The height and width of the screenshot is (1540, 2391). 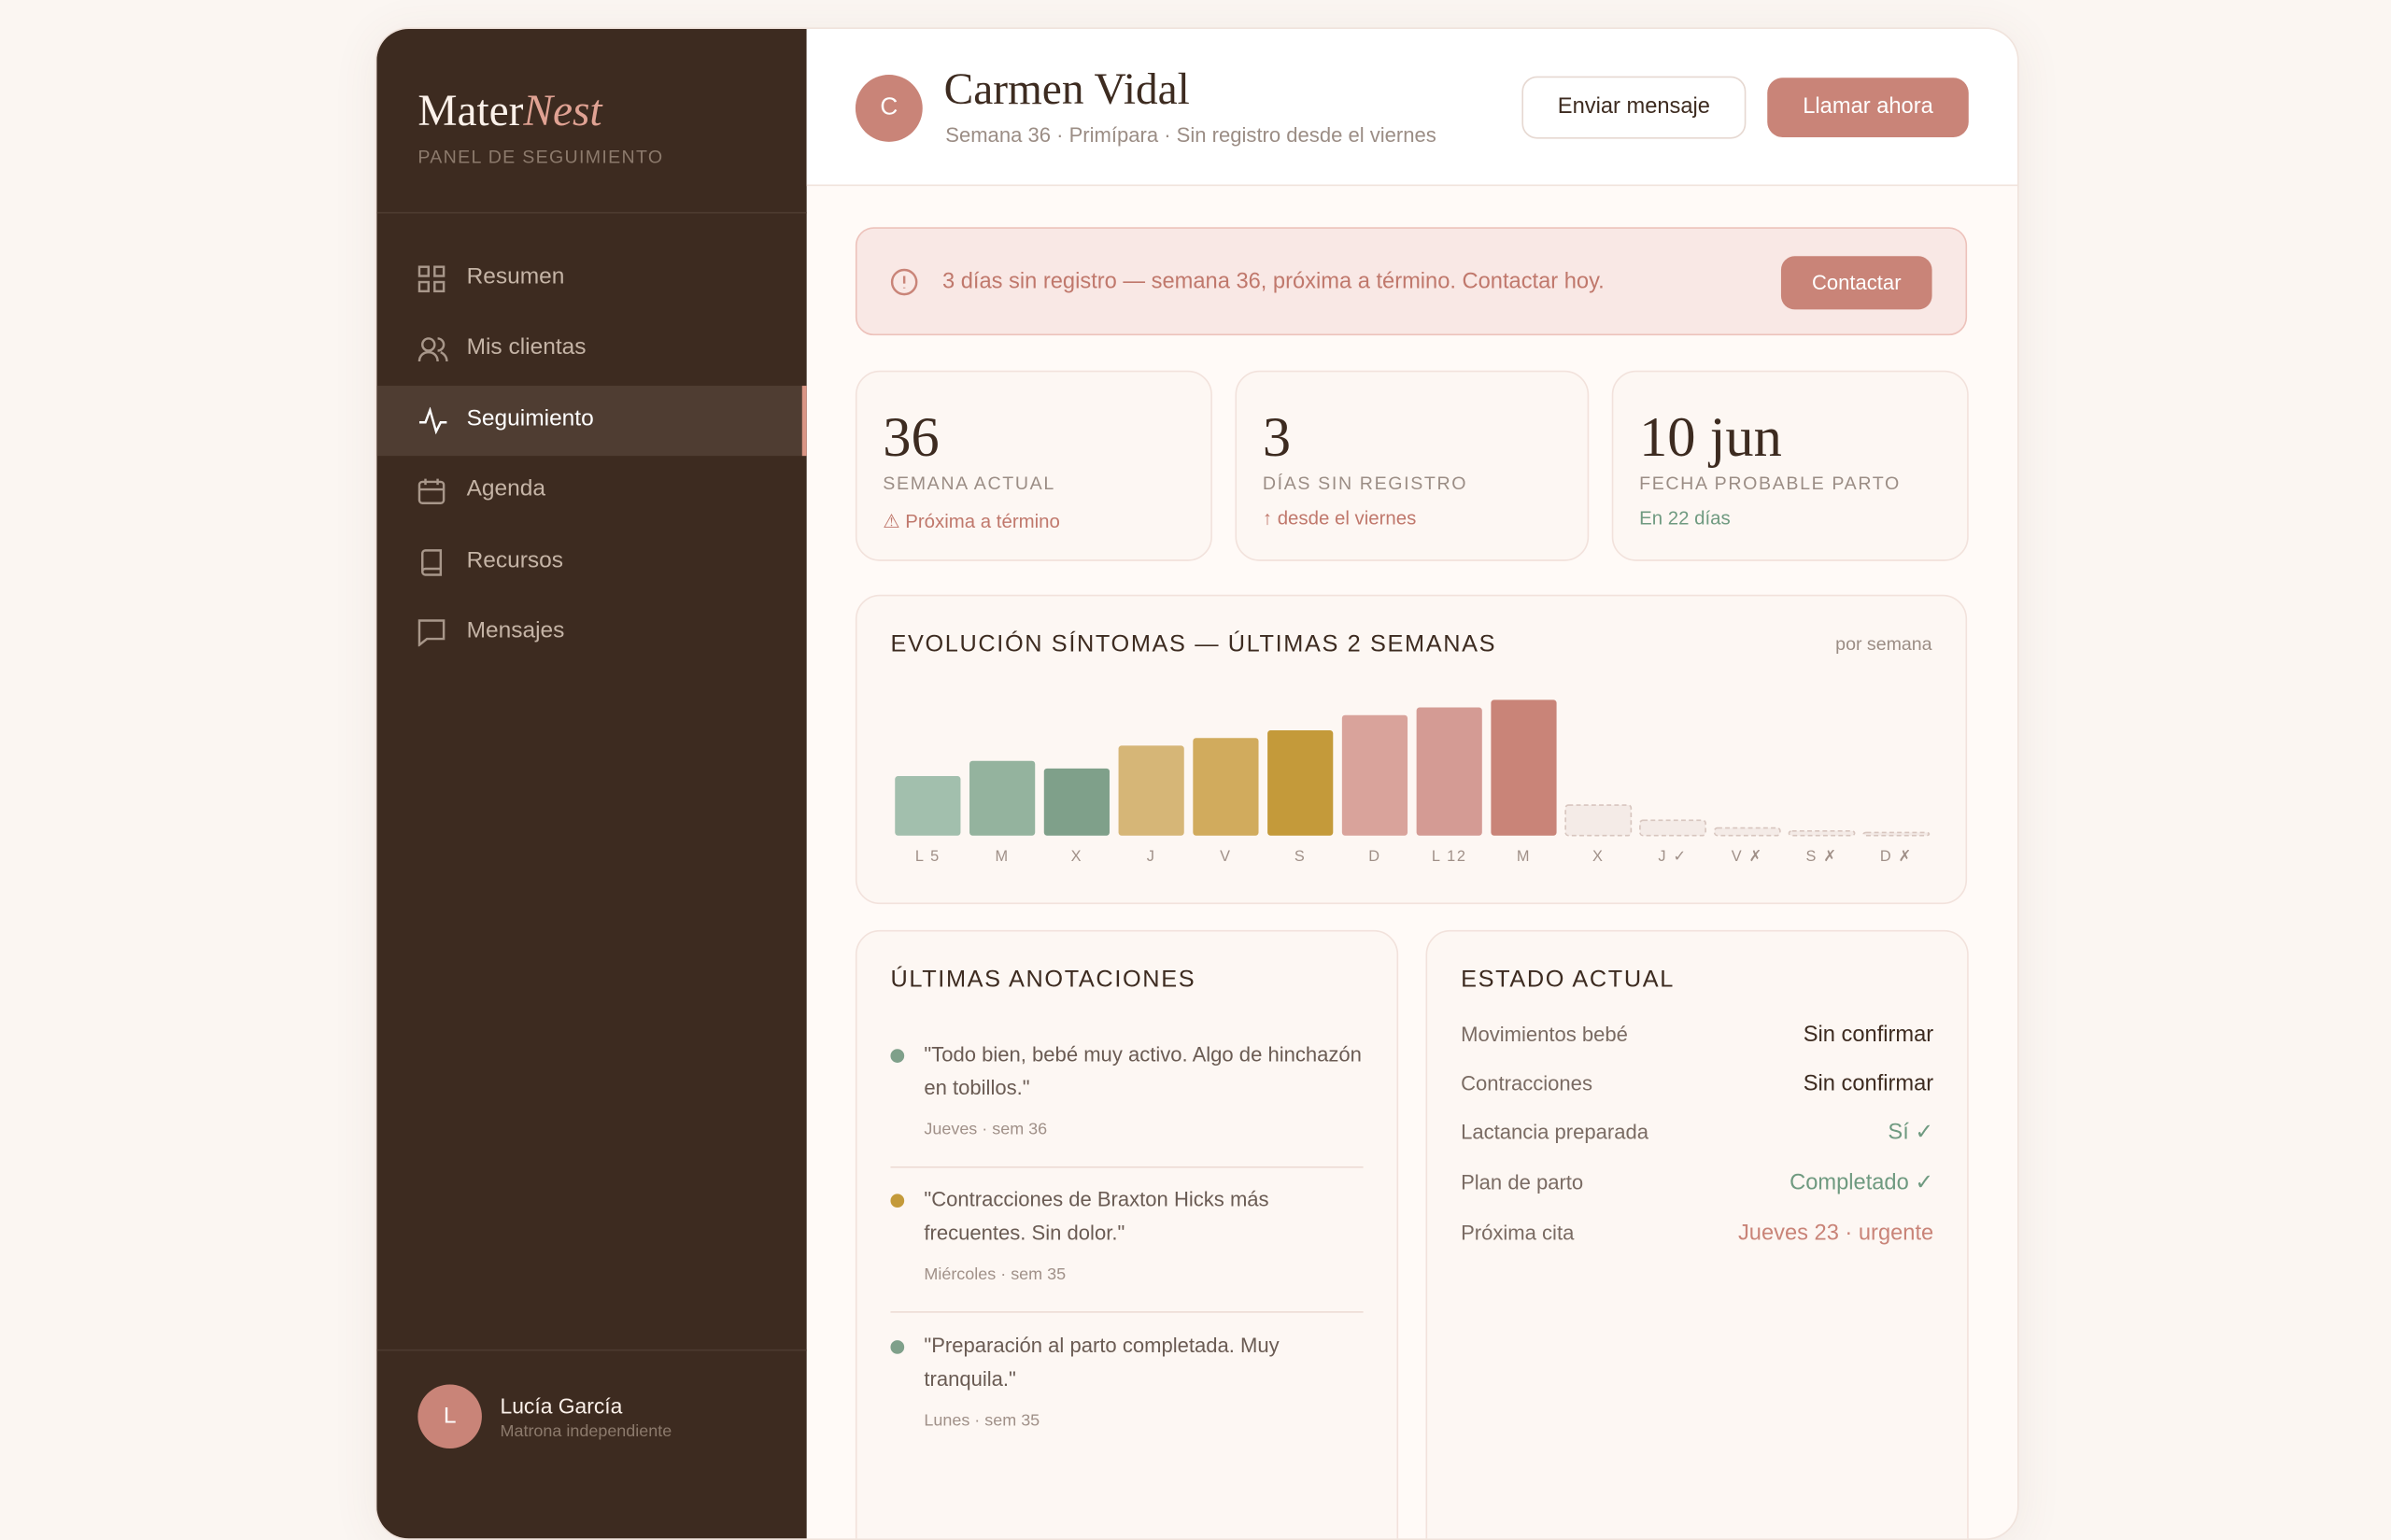 I want to click on user-role: Matrona independiente, so click(x=586, y=1431).